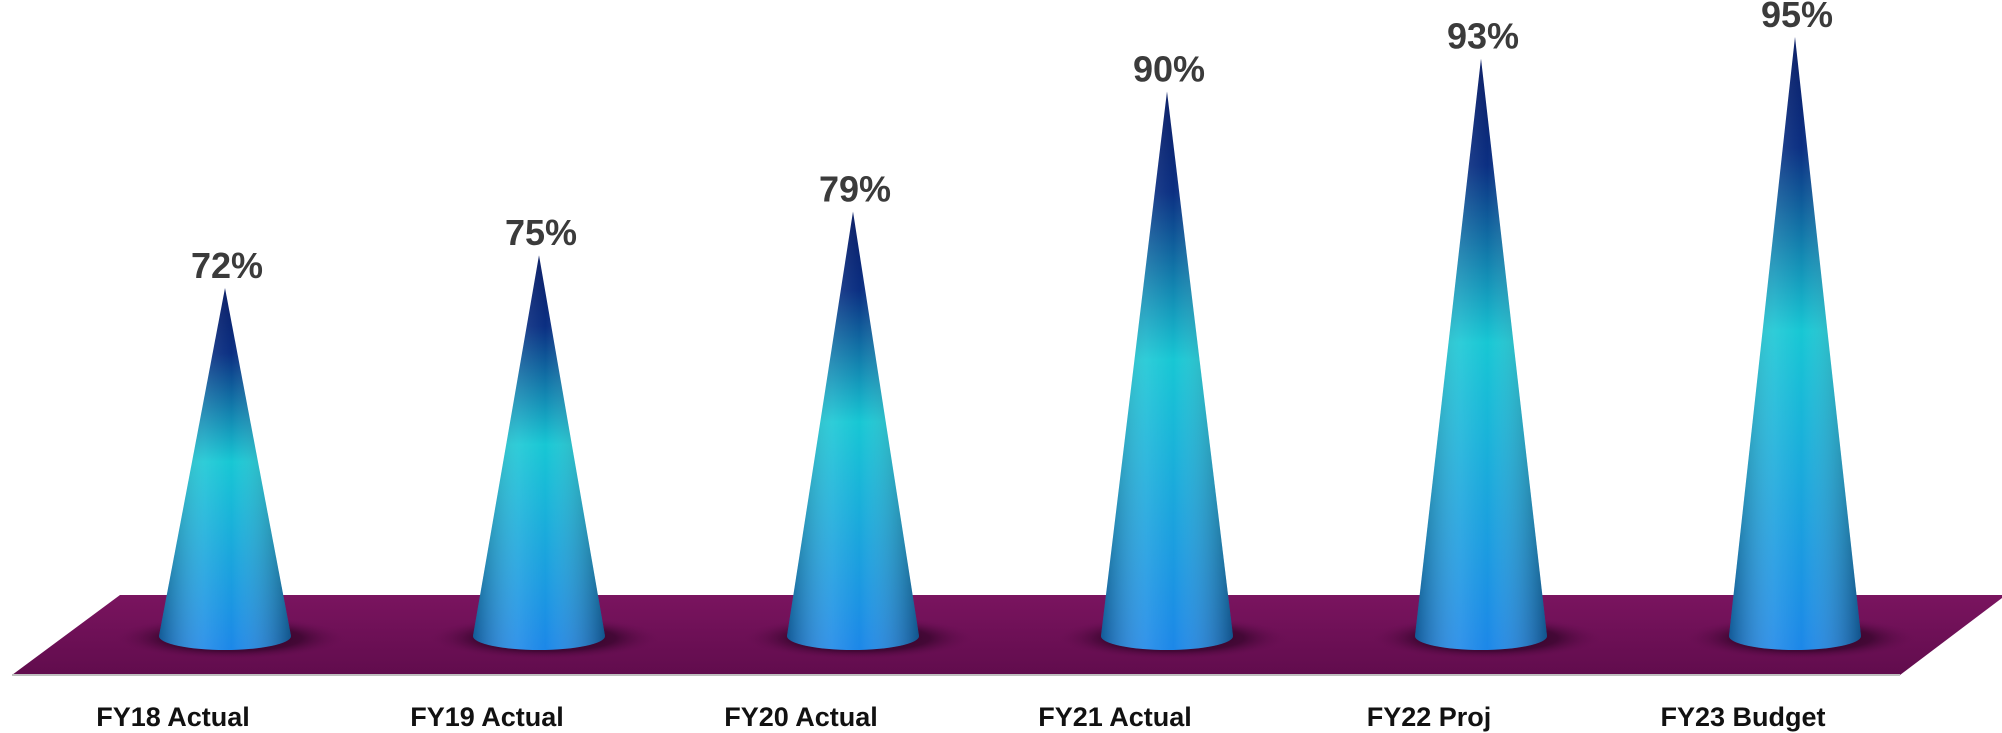  I want to click on category-label: FY20 Actual, so click(801, 717).